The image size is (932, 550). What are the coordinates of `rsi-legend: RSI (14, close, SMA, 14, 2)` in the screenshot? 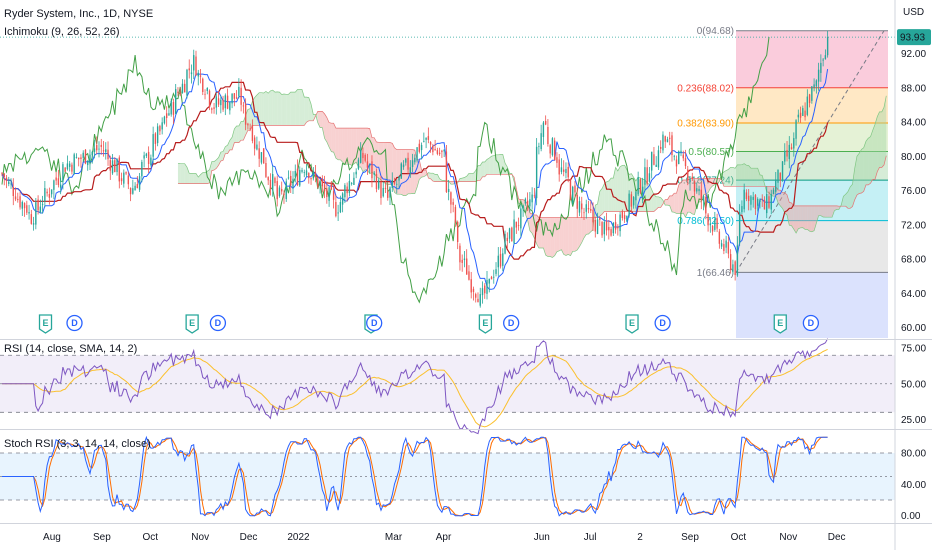 It's located at (71, 349).